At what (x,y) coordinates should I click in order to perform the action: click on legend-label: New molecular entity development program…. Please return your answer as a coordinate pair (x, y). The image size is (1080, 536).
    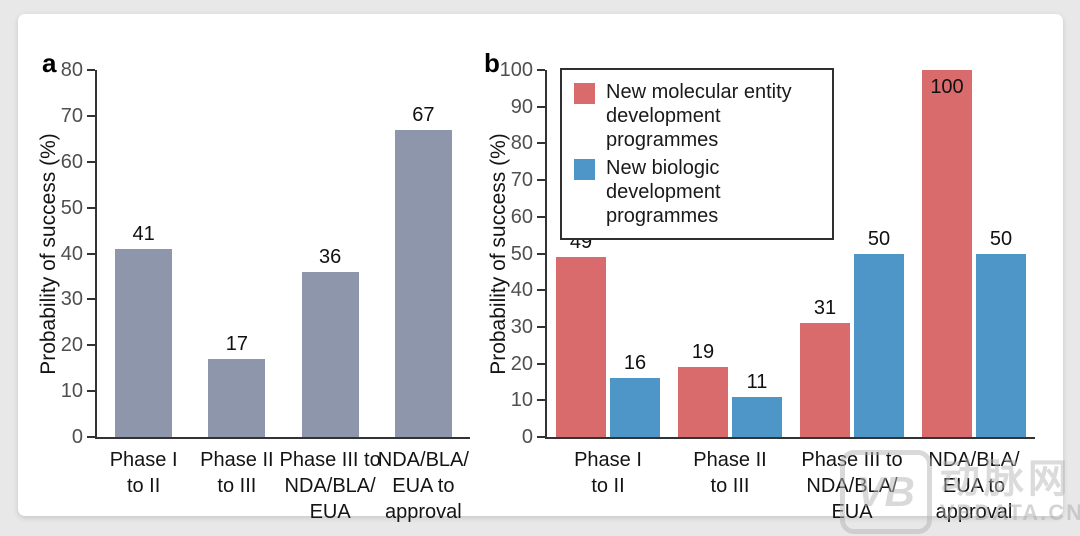
    Looking at the image, I should click on (699, 116).